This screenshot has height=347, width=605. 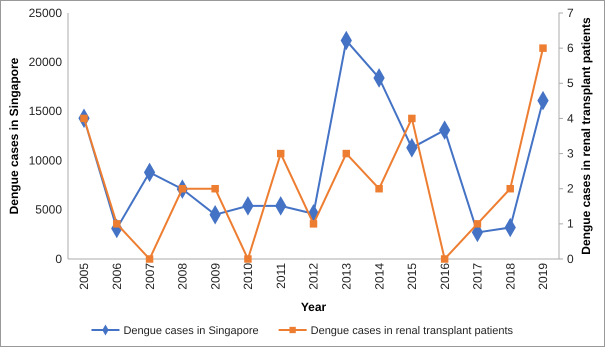 What do you see at coordinates (45, 111) in the screenshot?
I see `y-tick-label: 15000` at bounding box center [45, 111].